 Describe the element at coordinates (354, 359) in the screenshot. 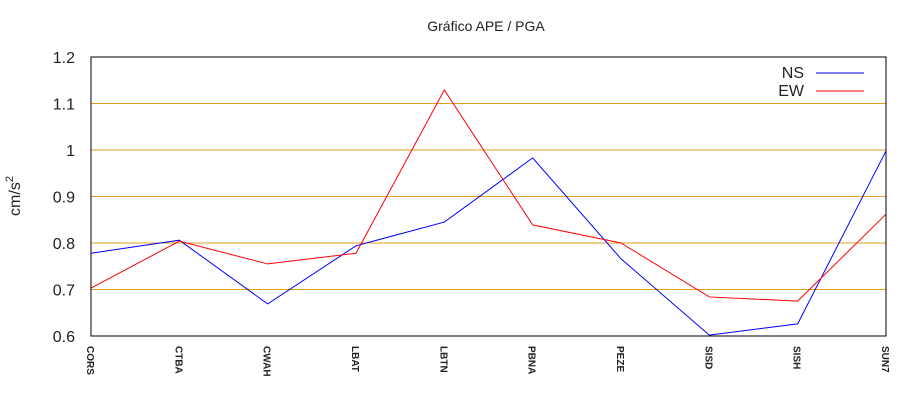

I see `x-tick-label: LBAT` at that location.